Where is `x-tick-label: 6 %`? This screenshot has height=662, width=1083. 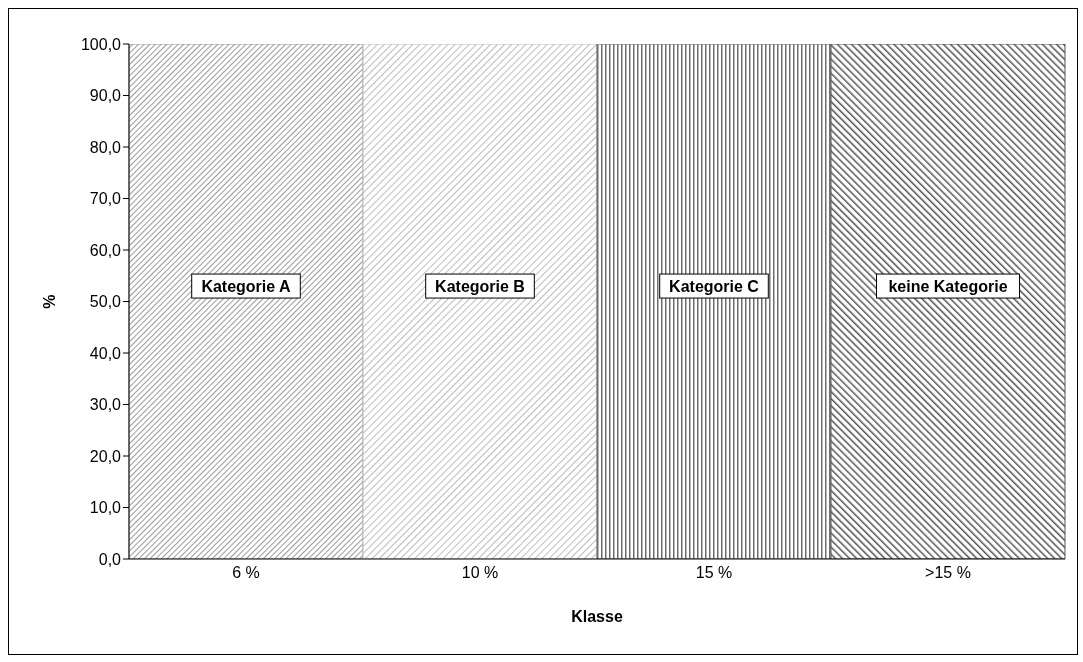
x-tick-label: 6 % is located at coordinates (246, 573).